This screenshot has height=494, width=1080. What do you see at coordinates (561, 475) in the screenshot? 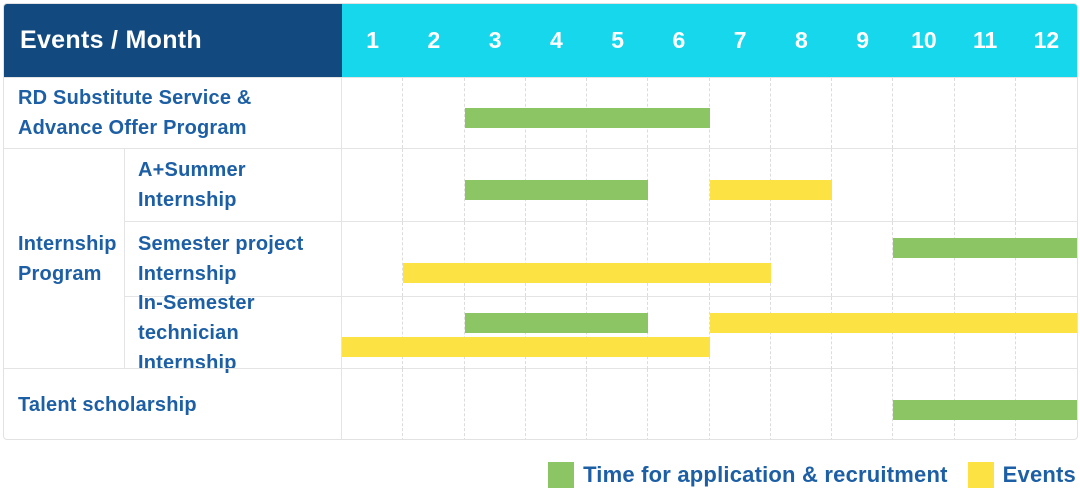
I see `green-swatch-icon` at bounding box center [561, 475].